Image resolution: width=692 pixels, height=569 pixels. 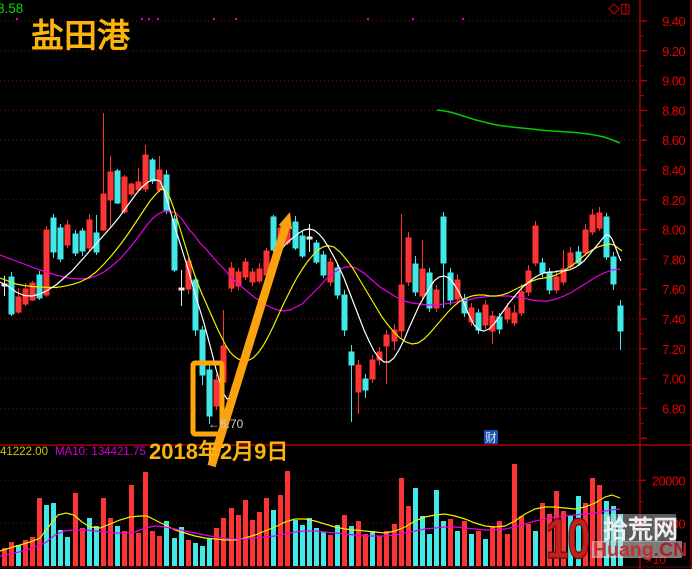 I want to click on svg-text: 8.80, so click(x=673, y=110).